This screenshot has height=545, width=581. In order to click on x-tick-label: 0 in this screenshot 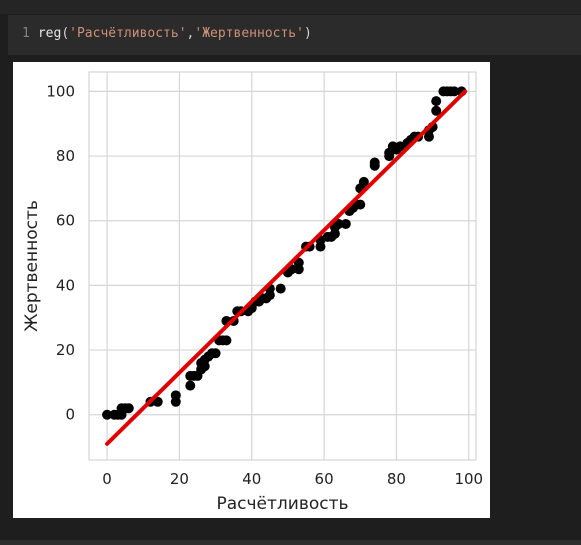, I will do `click(107, 479)`.